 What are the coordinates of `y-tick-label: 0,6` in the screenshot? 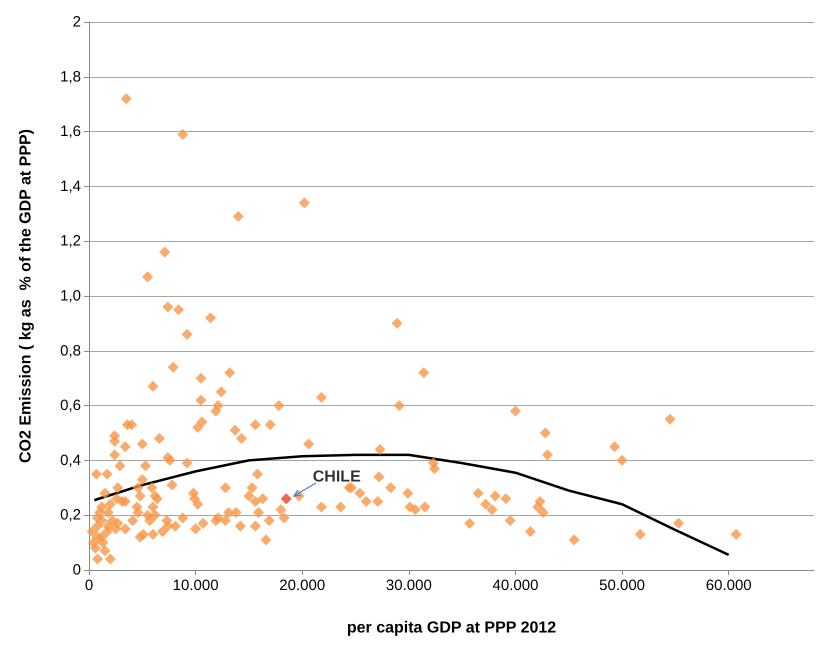 It's located at (70, 405).